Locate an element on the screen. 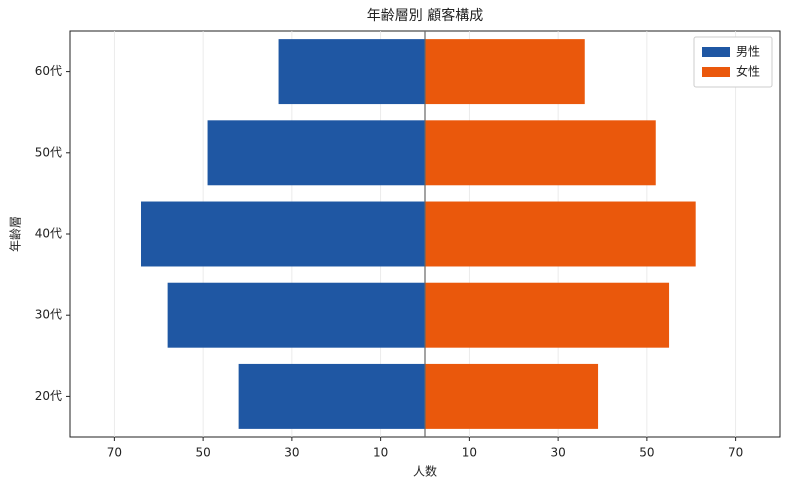 The height and width of the screenshot is (489, 790). legend-label: 女性 is located at coordinates (748, 71).